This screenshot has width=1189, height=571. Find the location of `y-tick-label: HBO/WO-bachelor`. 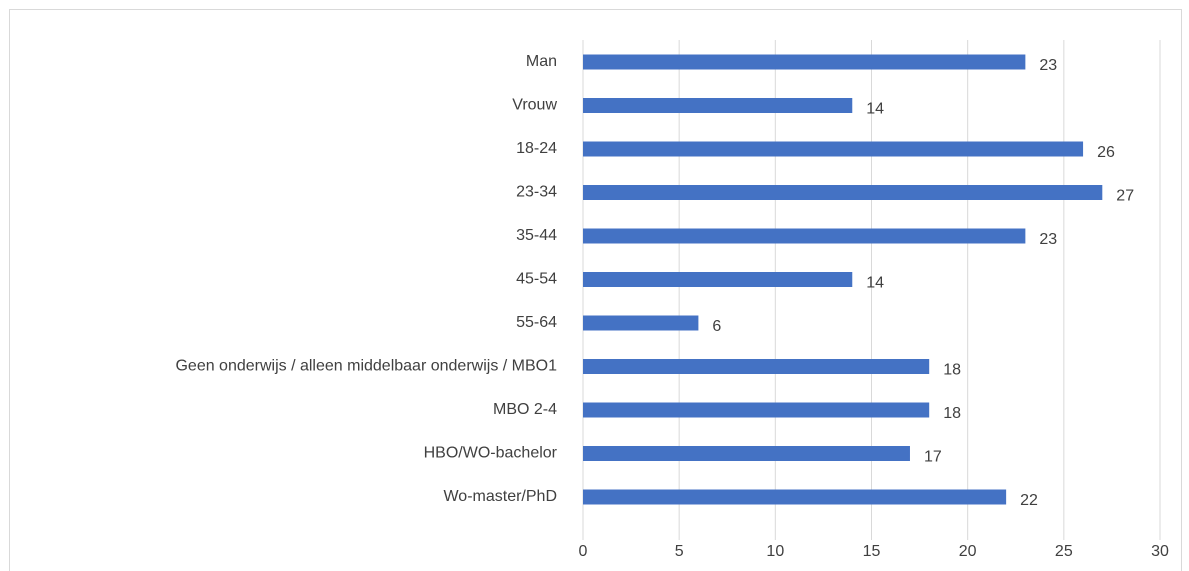

y-tick-label: HBO/WO-bachelor is located at coordinates (491, 453).